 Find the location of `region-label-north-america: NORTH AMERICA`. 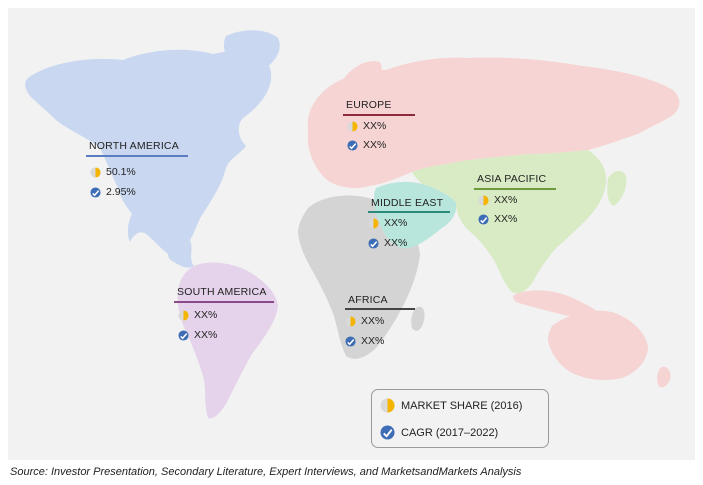

region-label-north-america: NORTH AMERICA is located at coordinates (134, 146).